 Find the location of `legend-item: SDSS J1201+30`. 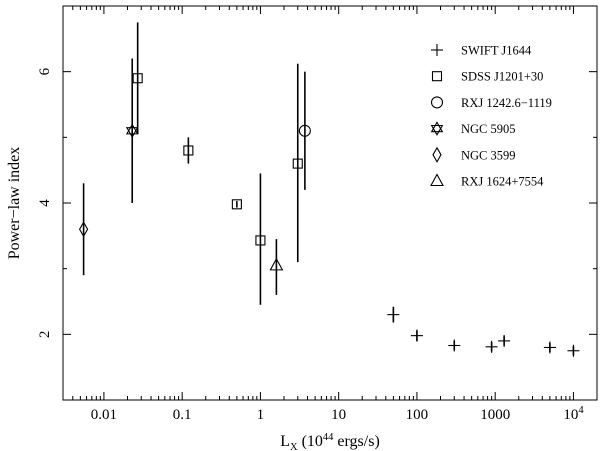

legend-item: SDSS J1201+30 is located at coordinates (487, 77).